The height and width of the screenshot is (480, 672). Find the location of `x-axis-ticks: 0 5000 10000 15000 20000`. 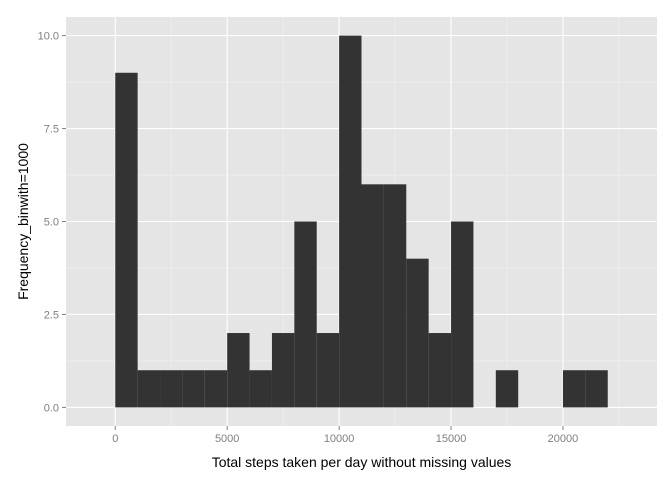

x-axis-ticks: 0 5000 10000 15000 20000 is located at coordinates (345, 435).